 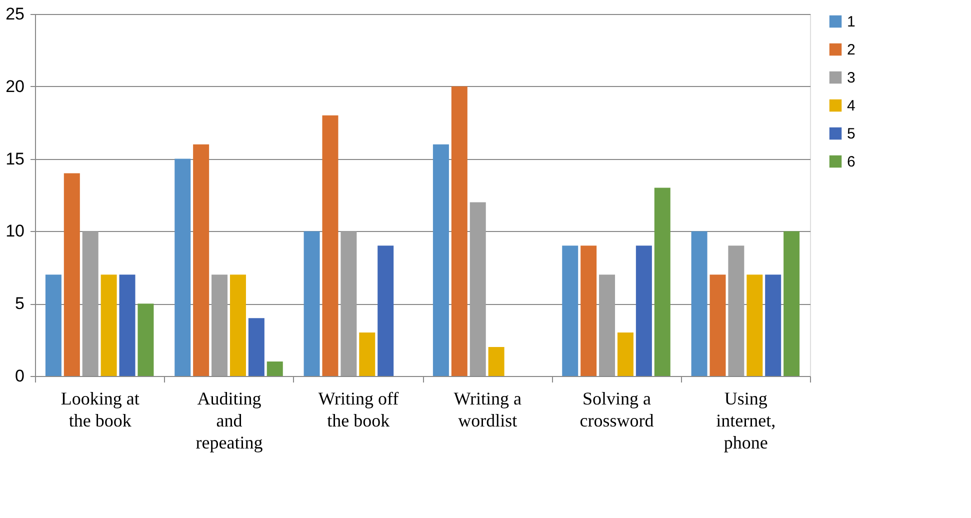 I want to click on legend-label: 1, so click(x=851, y=22).